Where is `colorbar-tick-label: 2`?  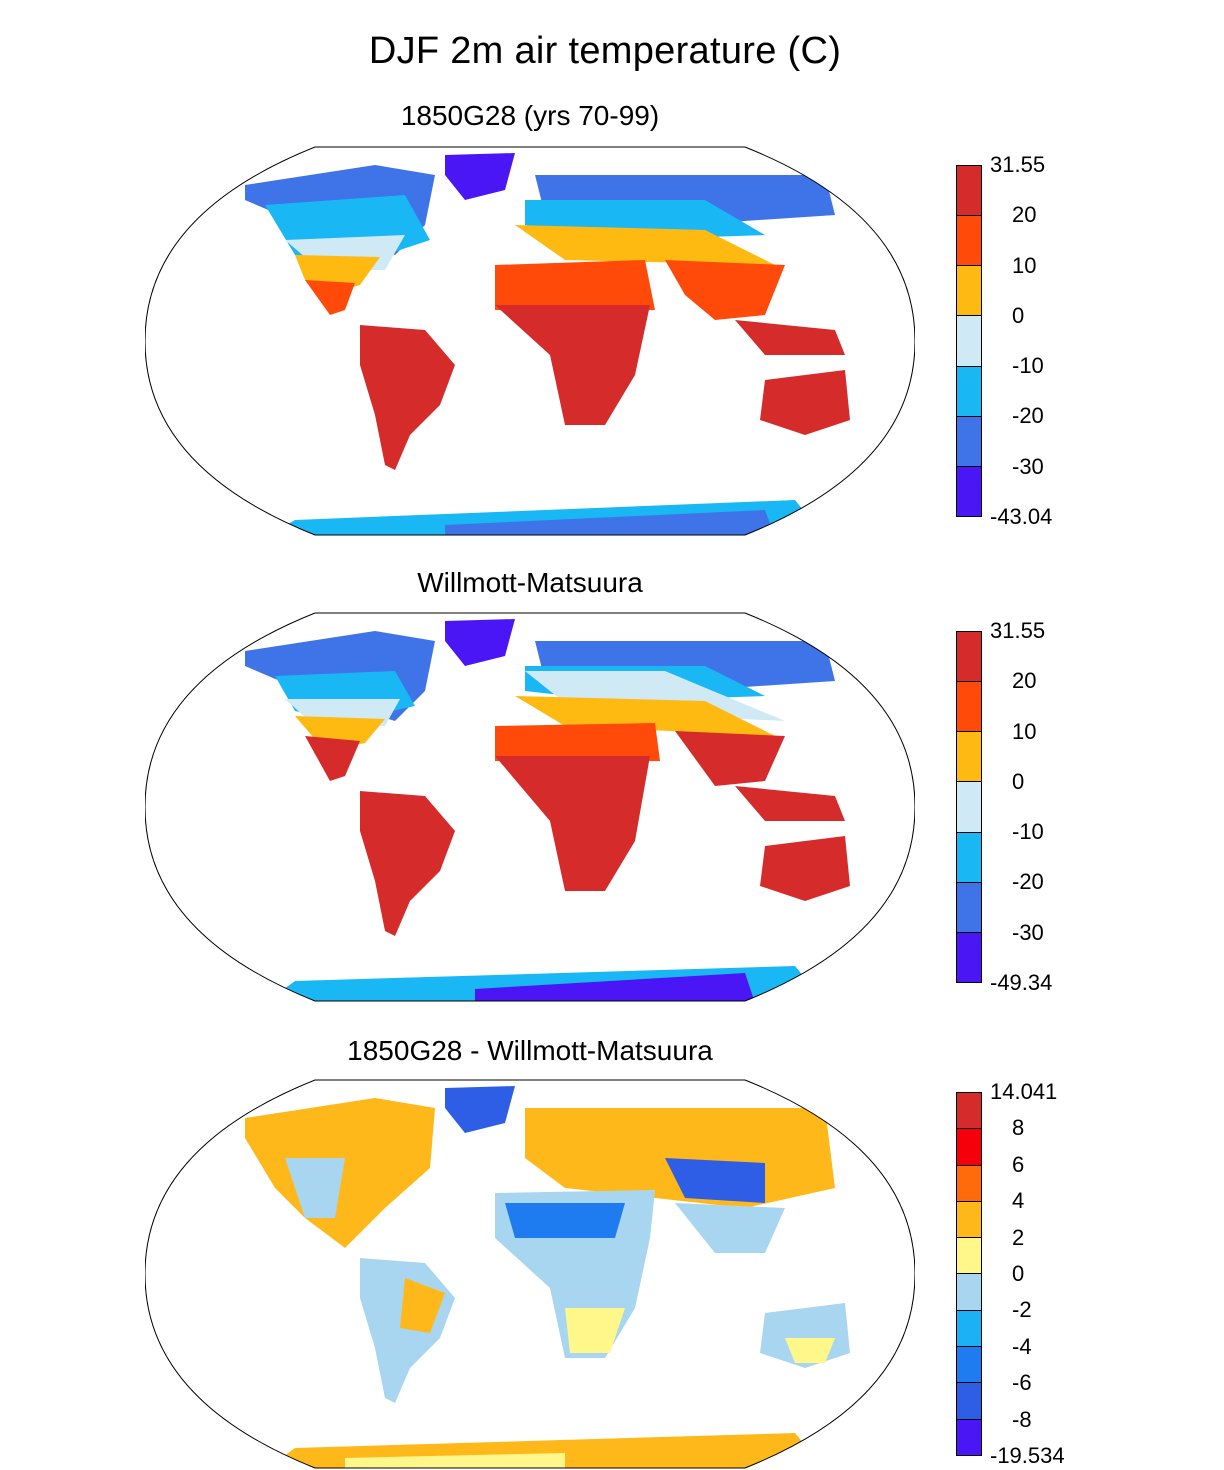 colorbar-tick-label: 2 is located at coordinates (1018, 1237).